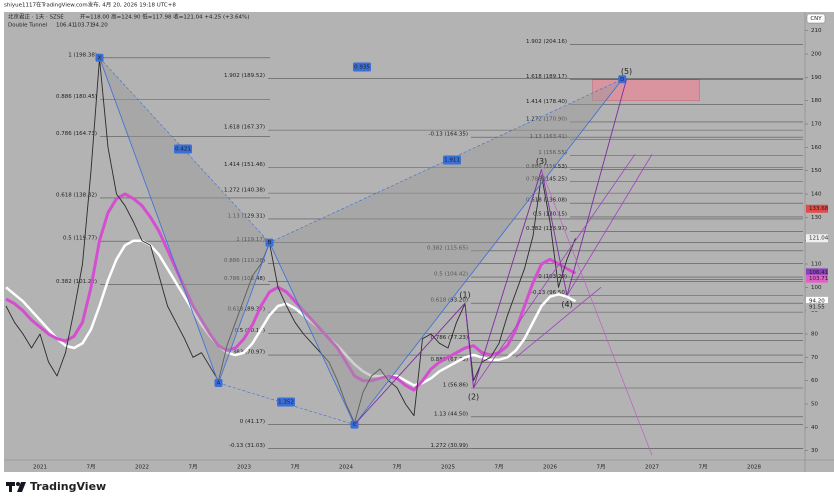 This screenshot has width=834, height=500. What do you see at coordinates (142, 468) in the screenshot?
I see `x-tick-label: 2022` at bounding box center [142, 468].